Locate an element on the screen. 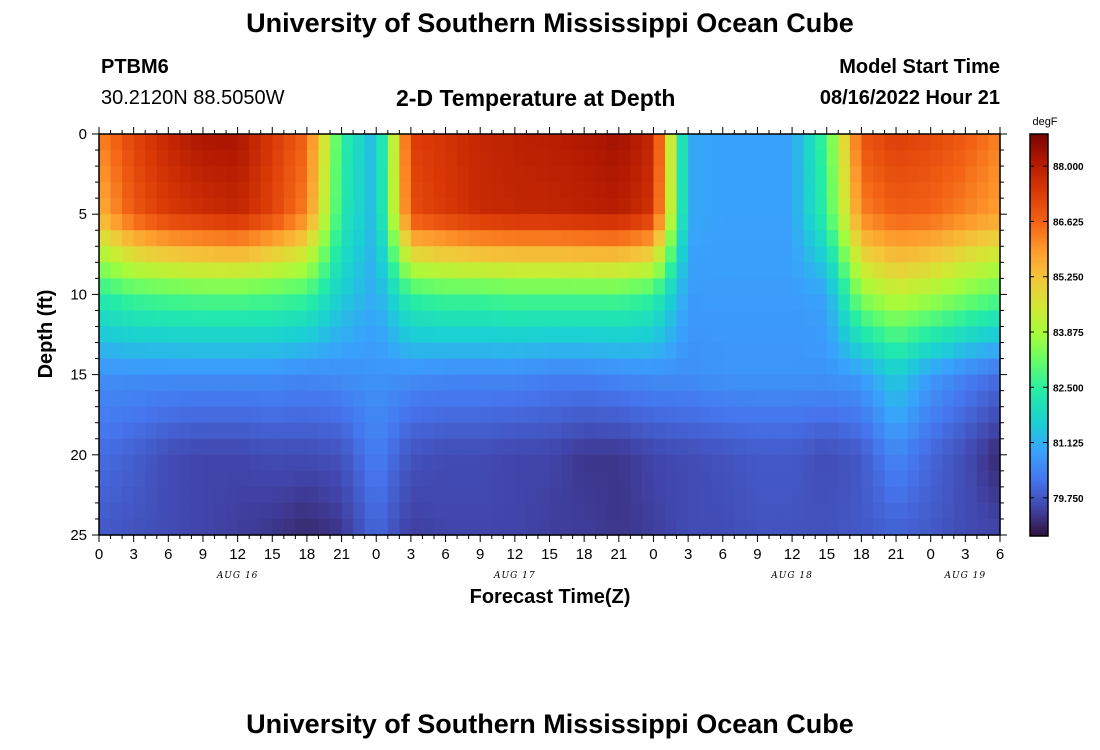  model-start-label: Model Start Time is located at coordinates (919, 67).